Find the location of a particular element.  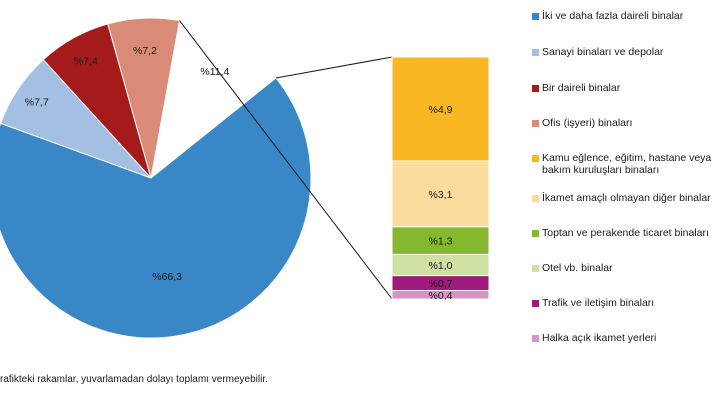

stacked-bar is located at coordinates (440, 178).